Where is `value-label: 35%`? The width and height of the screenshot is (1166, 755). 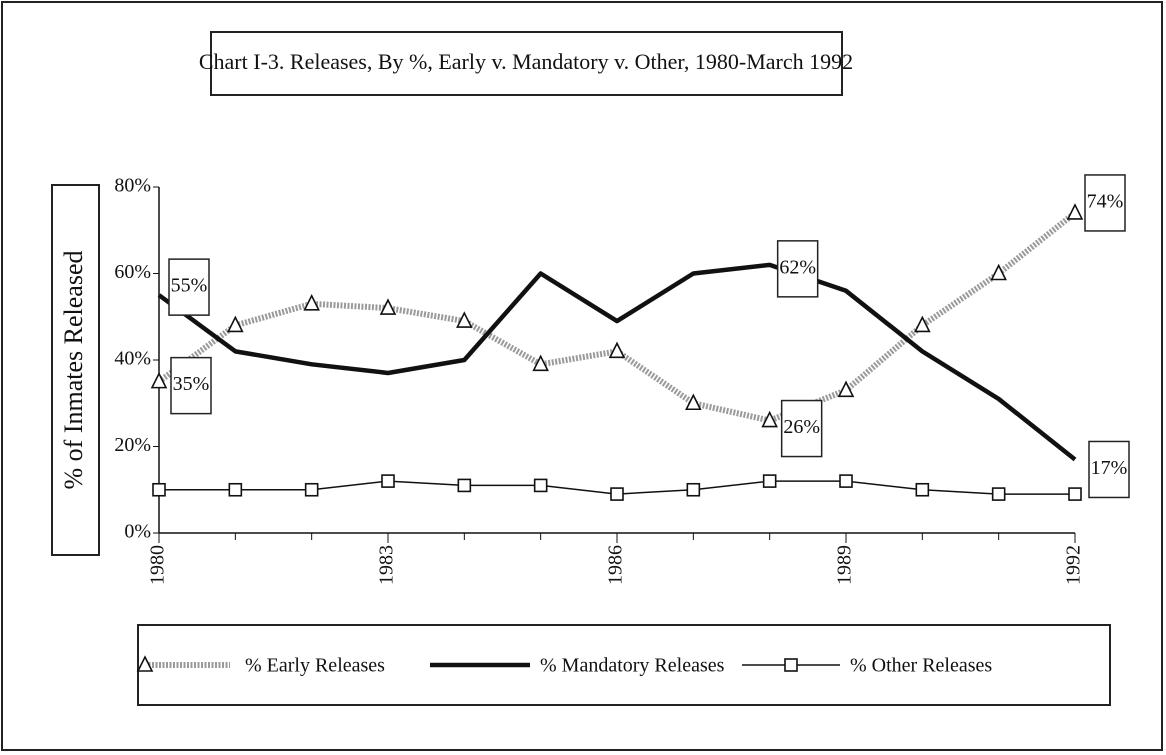
value-label: 35% is located at coordinates (191, 384).